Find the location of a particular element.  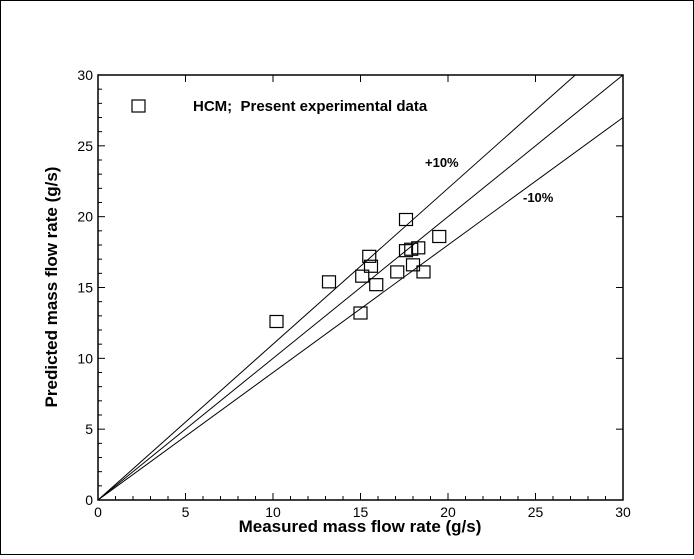

y-tick-label: 25 is located at coordinates (85, 146).